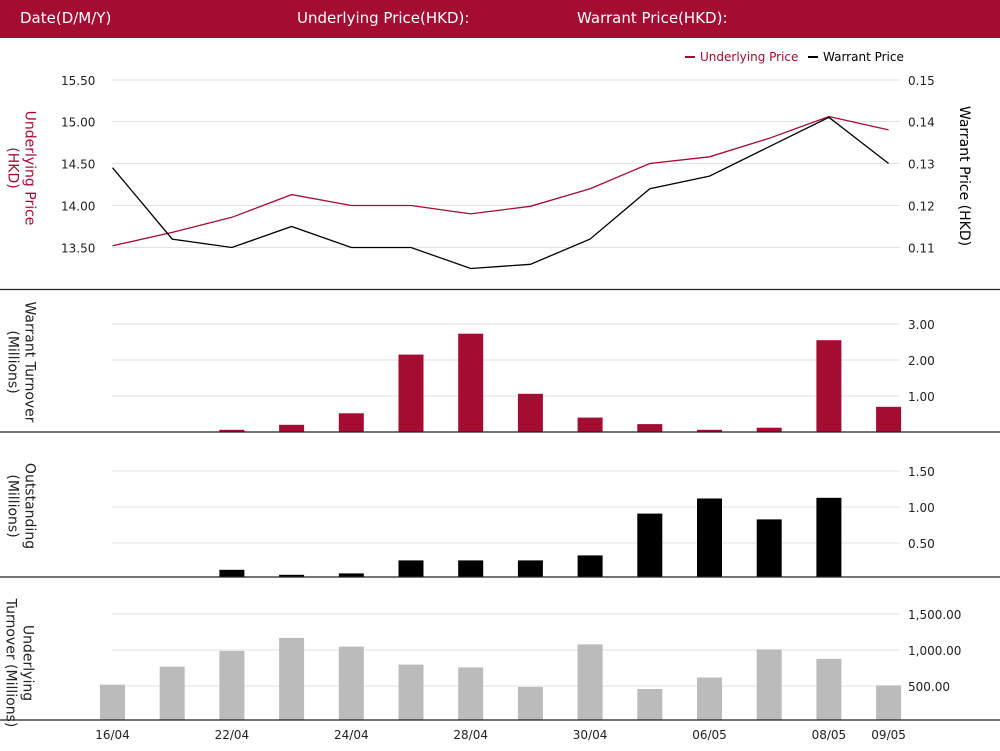  What do you see at coordinates (470, 735) in the screenshot?
I see `x-tick-label: 28/04` at bounding box center [470, 735].